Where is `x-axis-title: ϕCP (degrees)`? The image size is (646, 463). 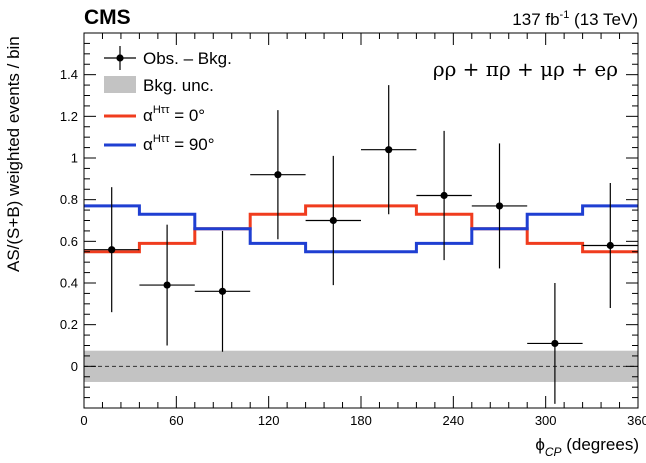
x-axis-title: ϕCP (degrees) is located at coordinates (587, 447).